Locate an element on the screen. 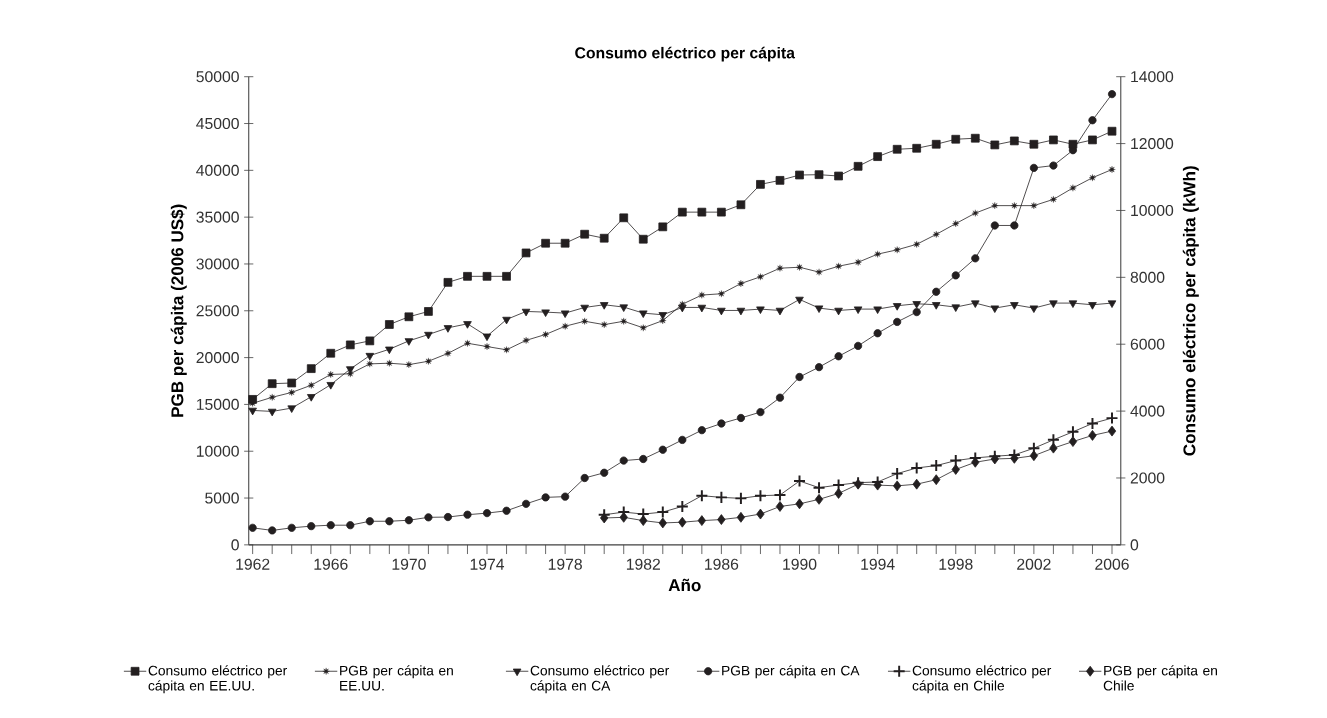 The width and height of the screenshot is (1327, 718). y-tick-label: 35000 is located at coordinates (217, 217).